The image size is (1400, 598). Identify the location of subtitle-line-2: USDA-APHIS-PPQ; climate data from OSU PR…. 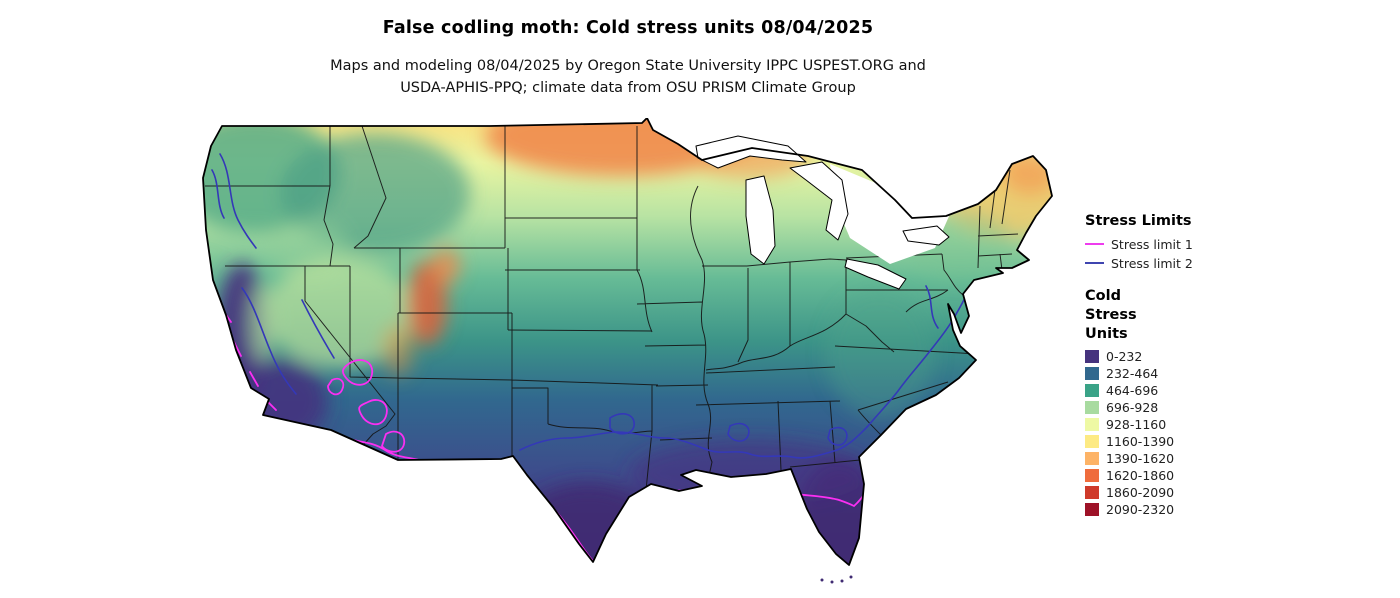
(628, 88).